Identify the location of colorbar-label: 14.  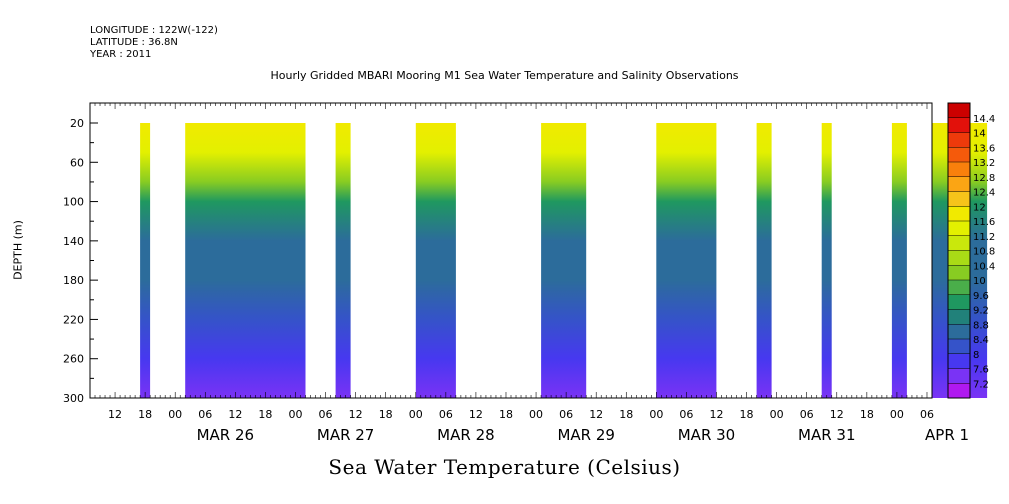
(979, 134).